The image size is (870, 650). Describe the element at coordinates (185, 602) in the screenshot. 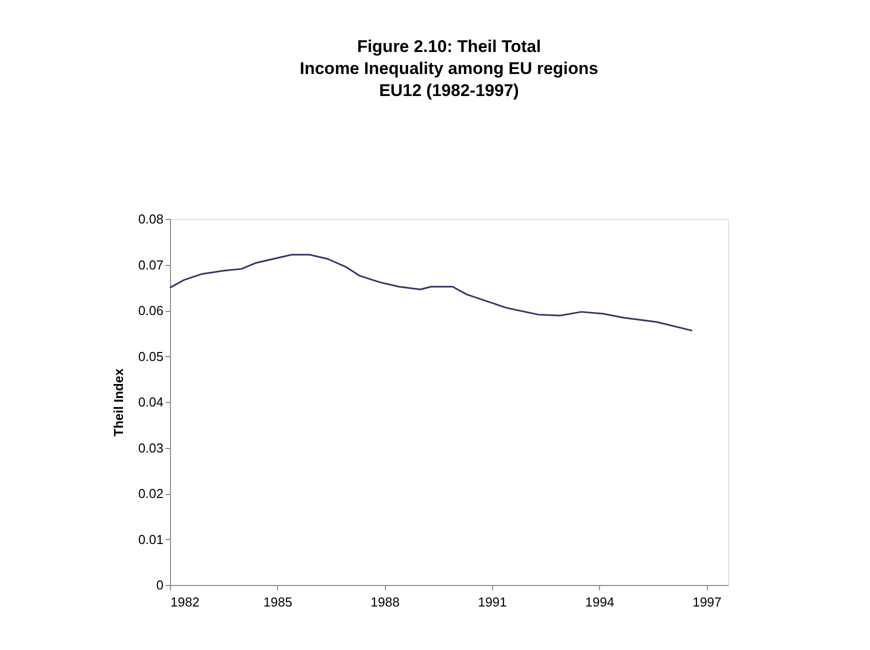

I see `x-tick-label: 1982` at that location.